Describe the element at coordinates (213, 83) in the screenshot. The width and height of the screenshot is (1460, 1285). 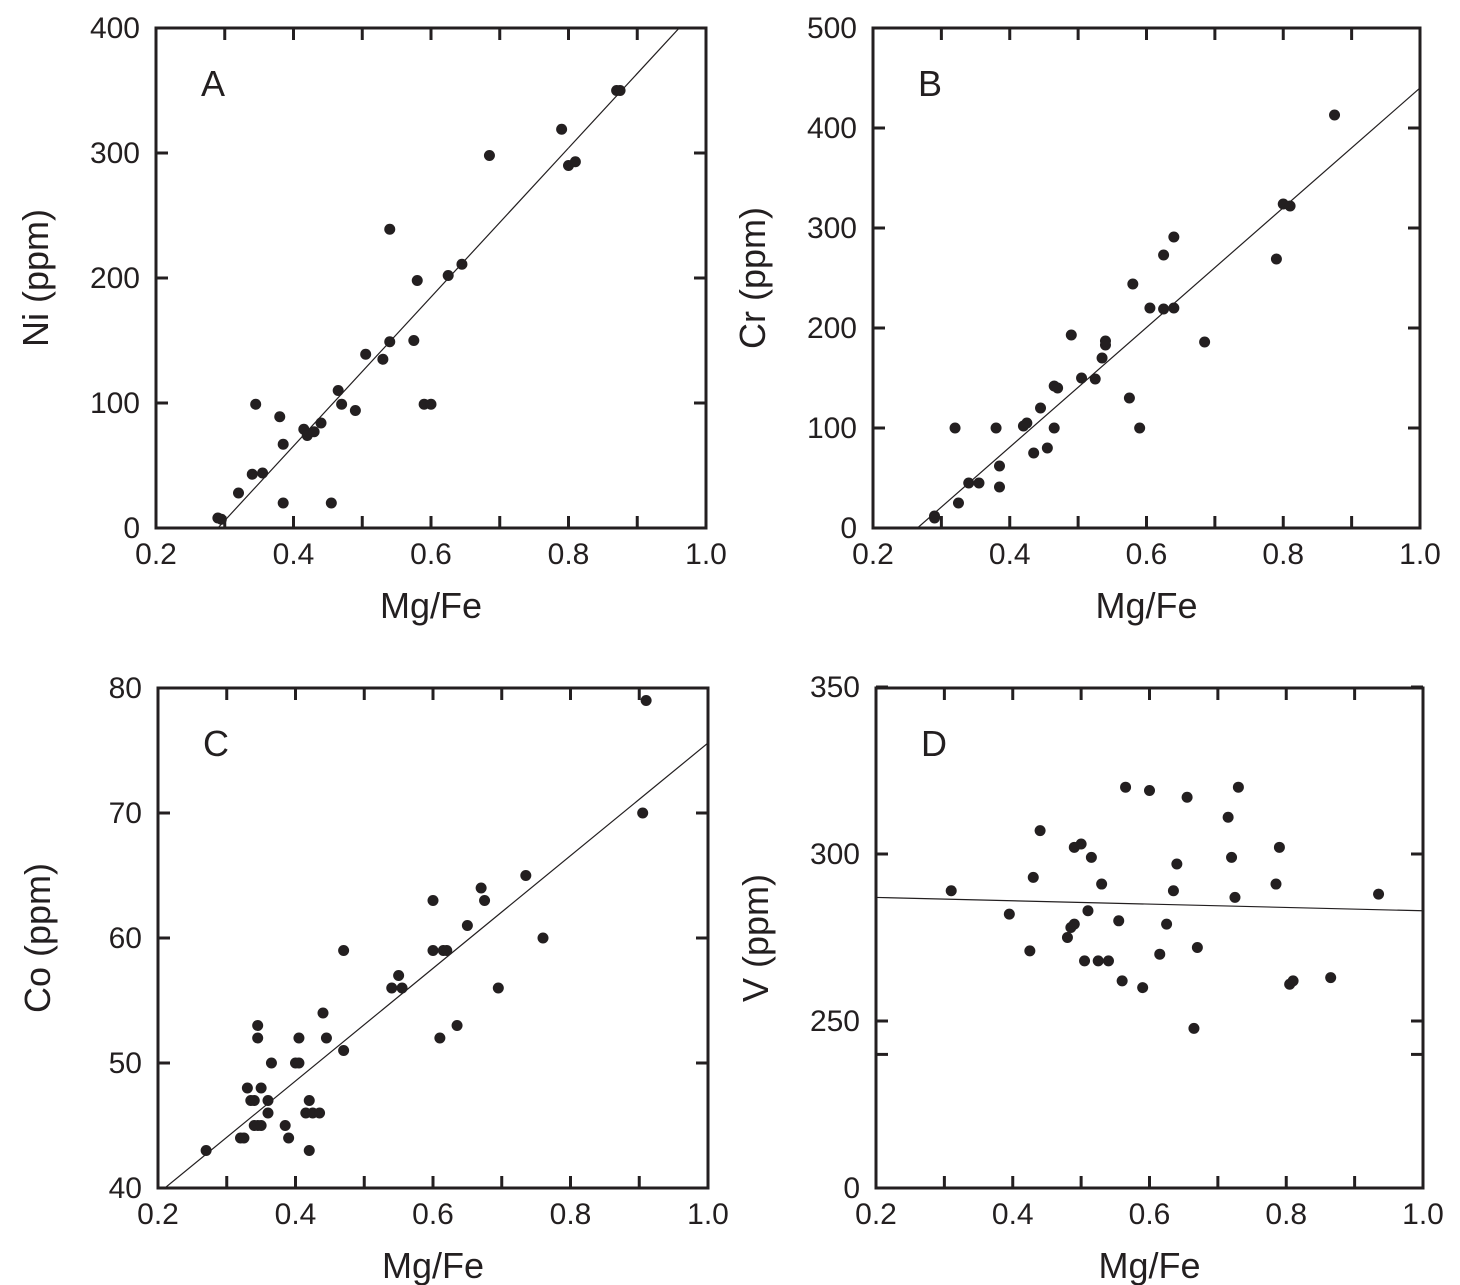
I see `panel-letter: A` at that location.